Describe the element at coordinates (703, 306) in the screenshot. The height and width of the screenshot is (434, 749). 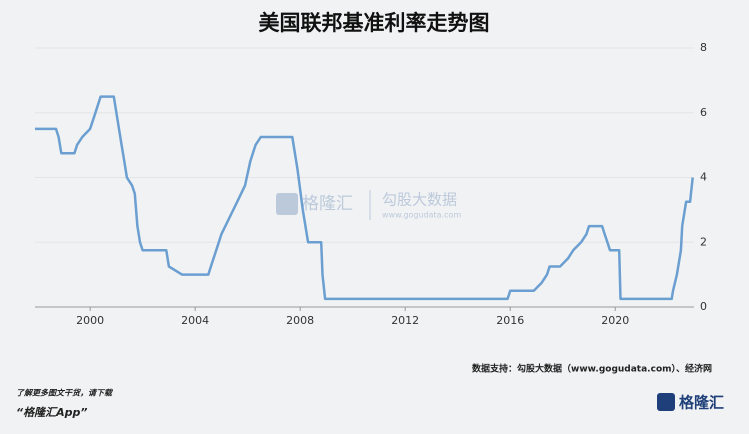
I see `y-tick-label: 0` at that location.